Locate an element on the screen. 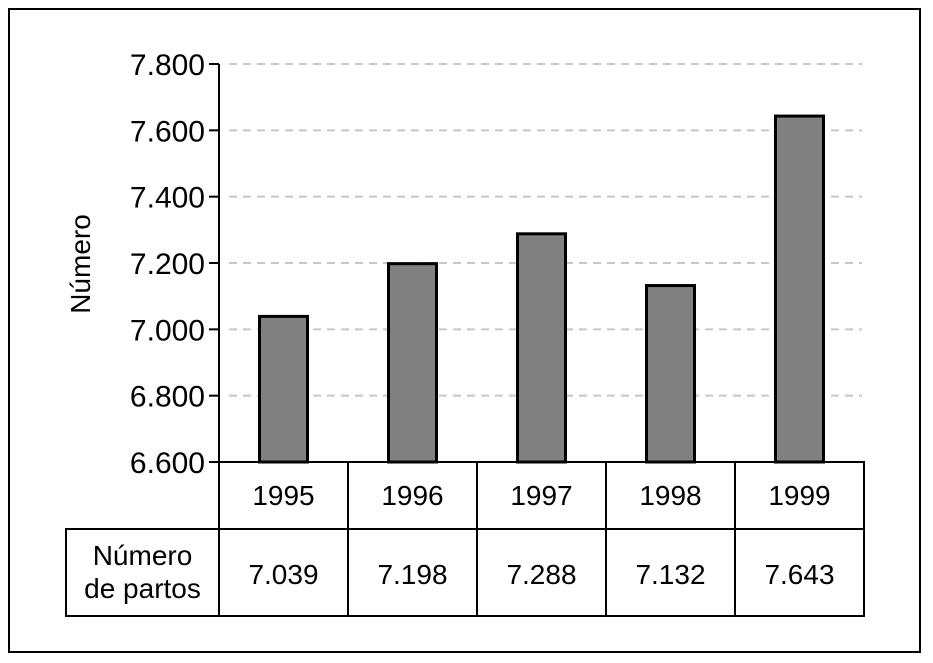 The height and width of the screenshot is (663, 933). bar-1999 is located at coordinates (799, 289).